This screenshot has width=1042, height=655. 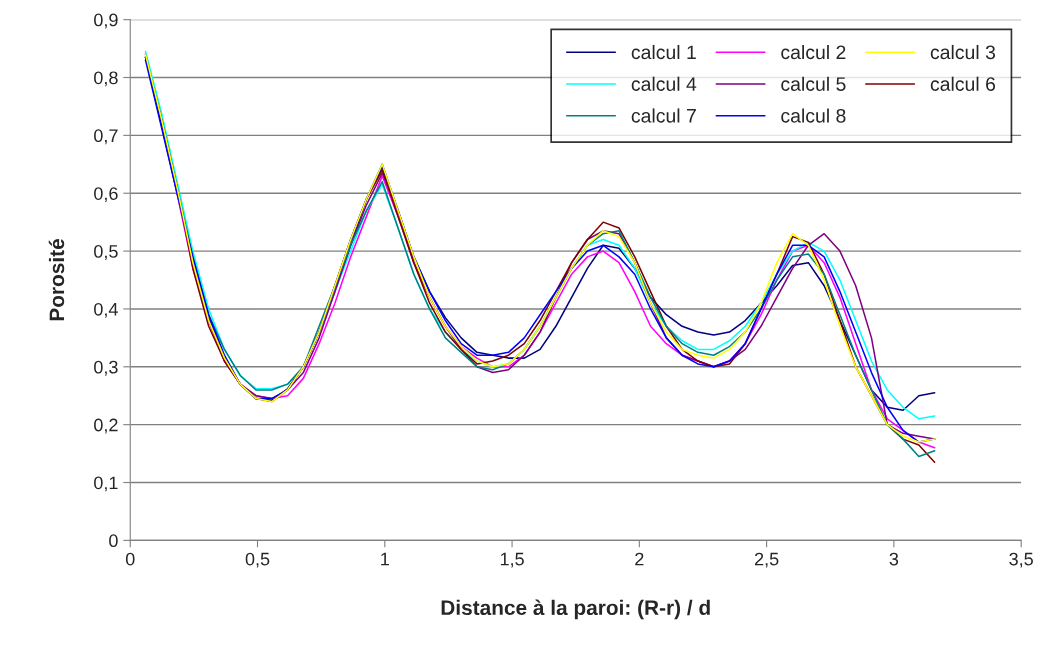 I want to click on legend-label: calcul 5, so click(x=813, y=83).